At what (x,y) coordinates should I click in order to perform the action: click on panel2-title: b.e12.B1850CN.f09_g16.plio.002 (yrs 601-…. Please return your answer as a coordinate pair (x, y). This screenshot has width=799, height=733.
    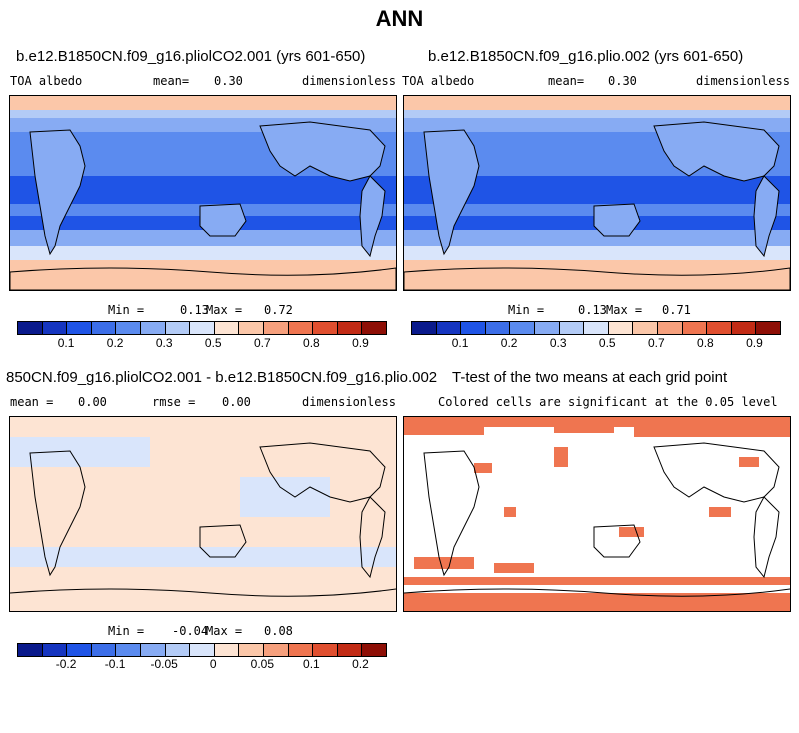
    Looking at the image, I should click on (586, 56).